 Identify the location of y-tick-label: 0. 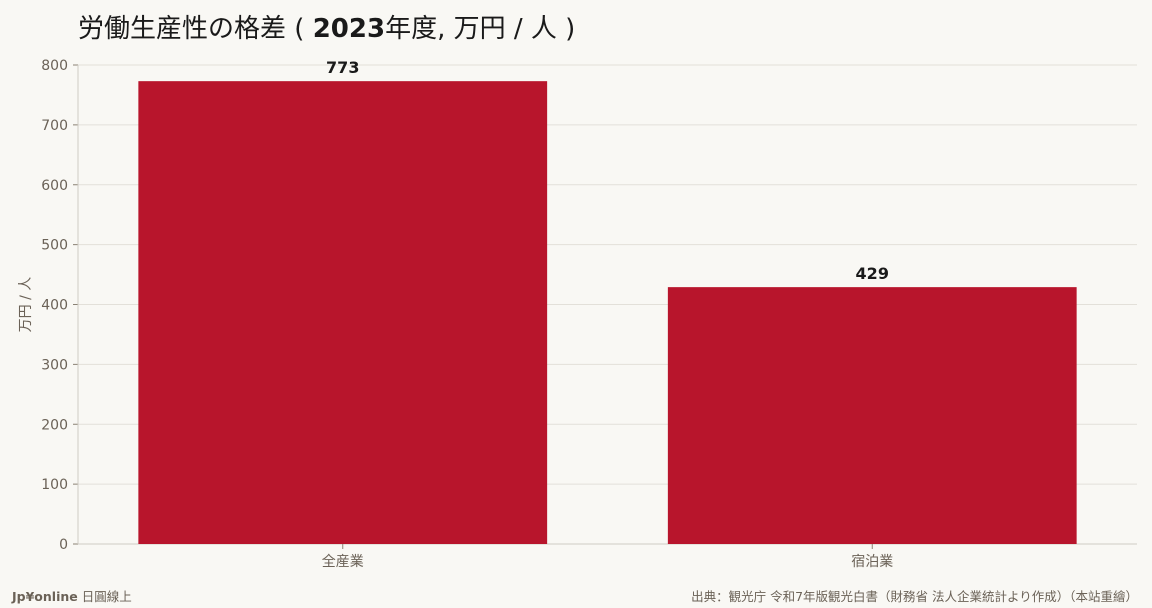
(63, 545).